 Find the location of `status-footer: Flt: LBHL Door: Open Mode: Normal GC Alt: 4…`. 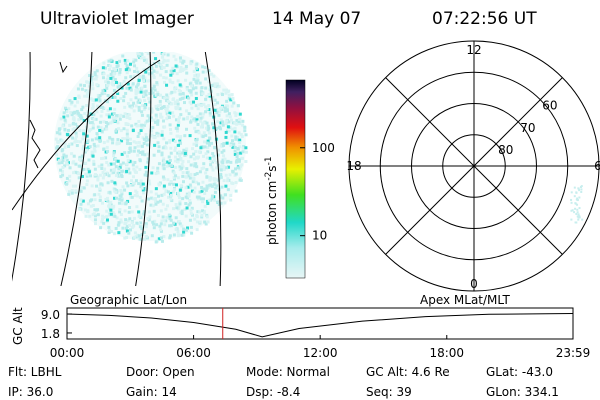

status-footer: Flt: LBHL Door: Open Mode: Normal GC Alt: 4… is located at coordinates (283, 382).